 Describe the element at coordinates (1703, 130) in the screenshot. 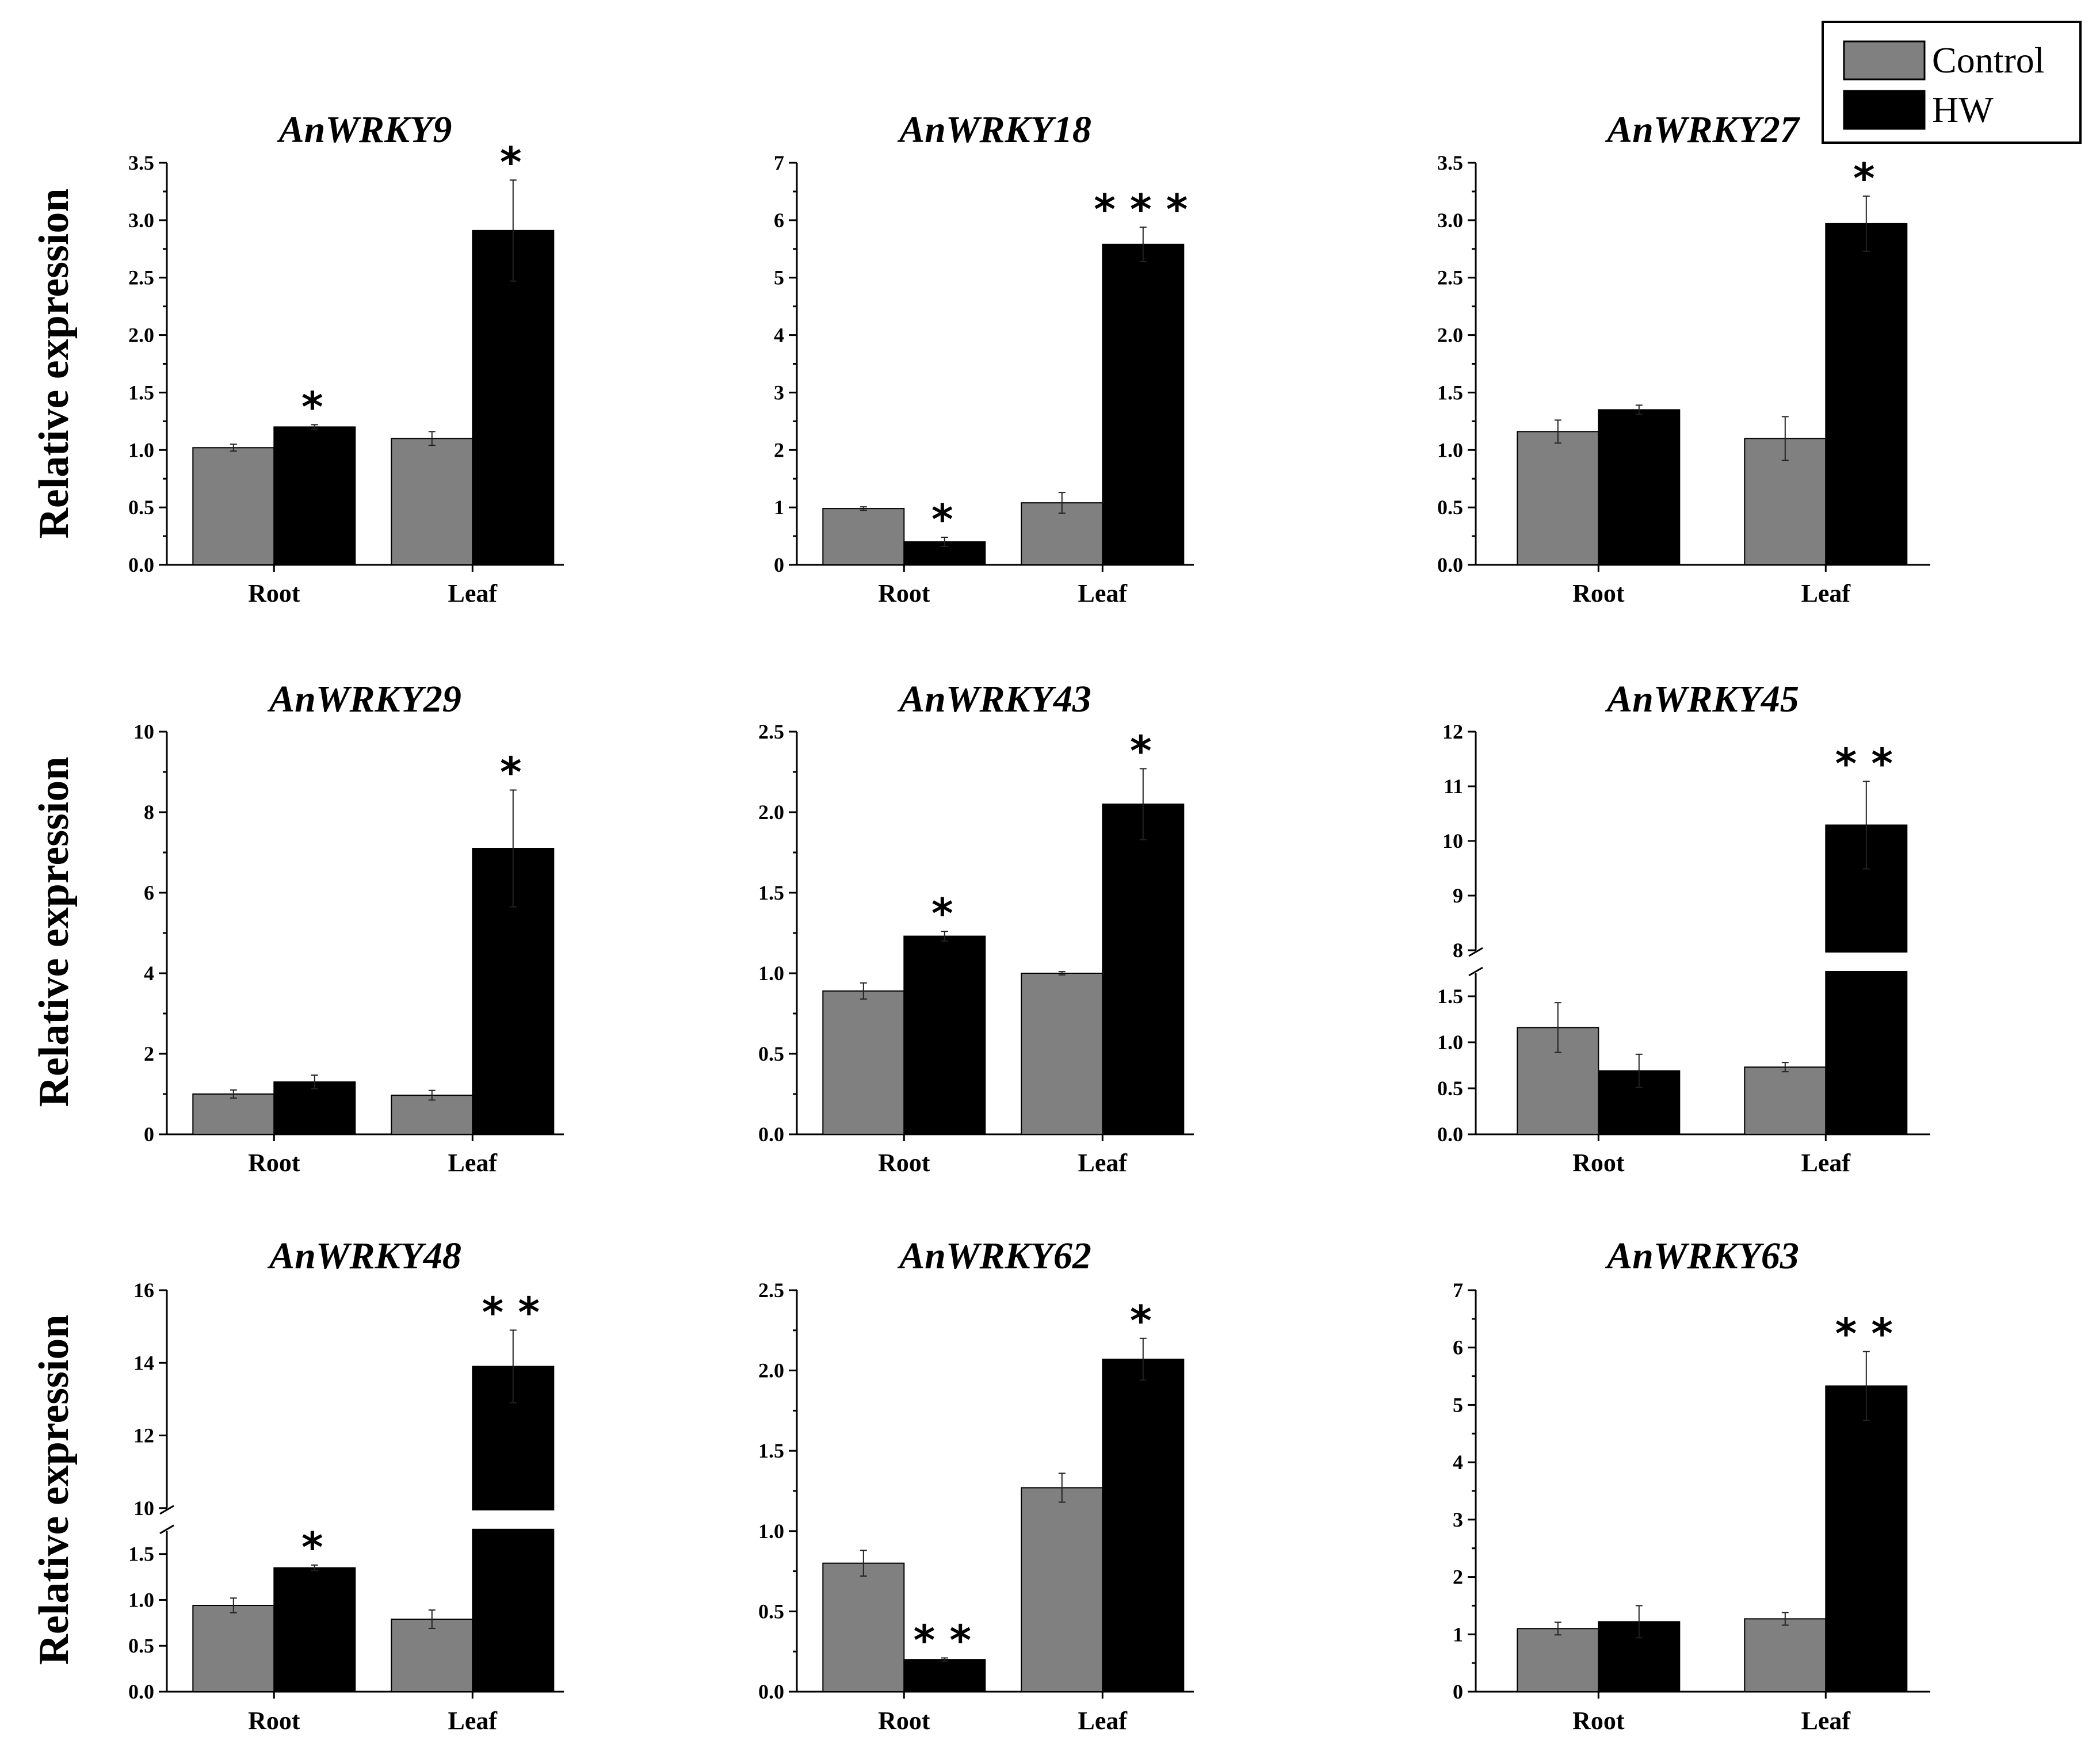

I see `chart-title: AnWRKY27` at that location.